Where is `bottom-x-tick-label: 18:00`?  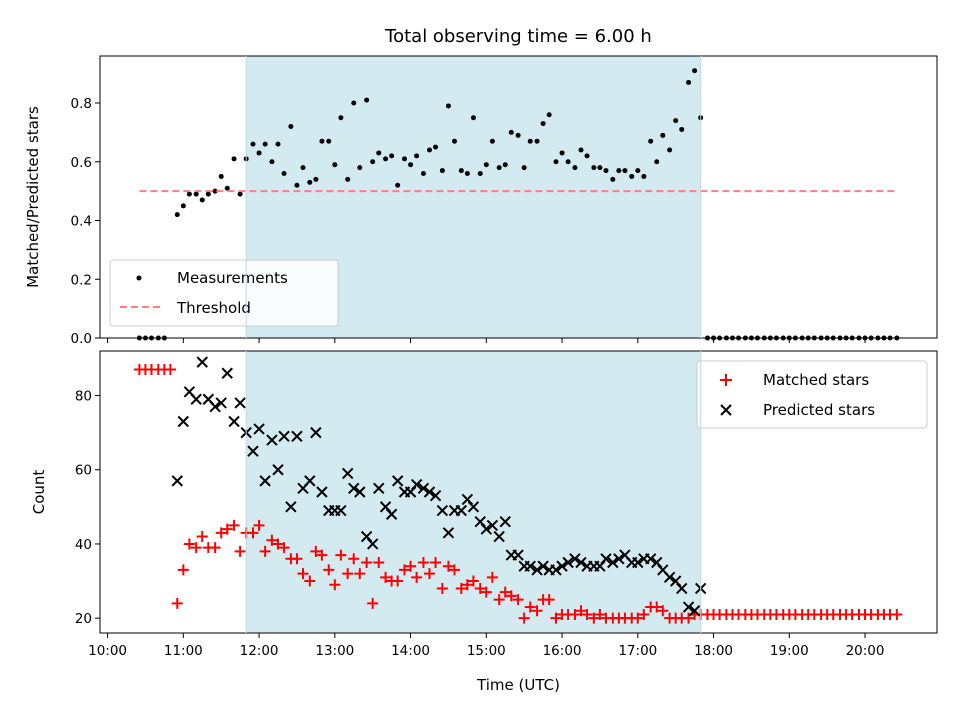
bottom-x-tick-label: 18:00 is located at coordinates (713, 651).